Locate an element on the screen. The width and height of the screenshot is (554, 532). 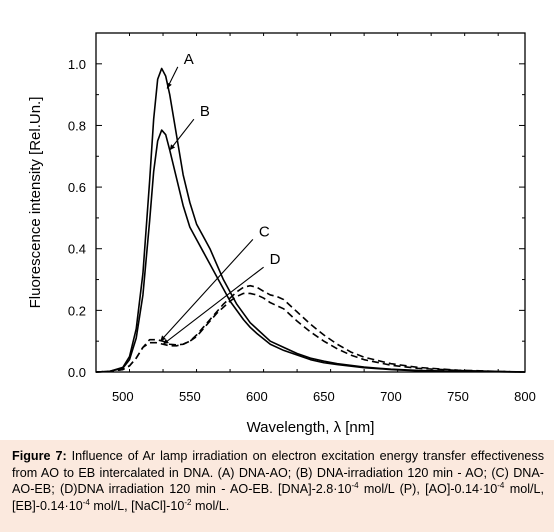
series-line-d is located at coordinates (310, 328).